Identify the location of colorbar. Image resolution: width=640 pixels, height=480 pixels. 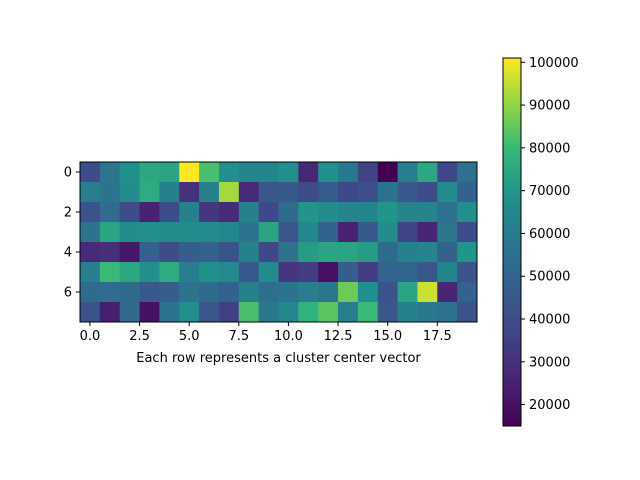
(512, 242).